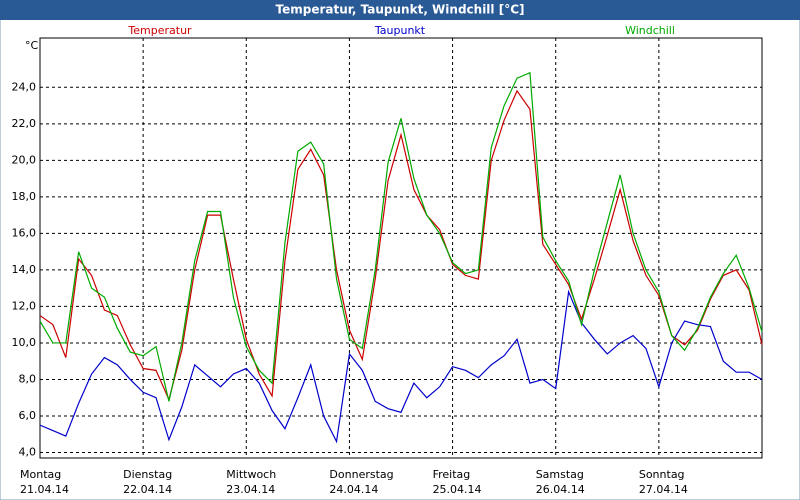 The height and width of the screenshot is (500, 800). What do you see at coordinates (28, 378) in the screenshot?
I see `y-tick-label: 8,0` at bounding box center [28, 378].